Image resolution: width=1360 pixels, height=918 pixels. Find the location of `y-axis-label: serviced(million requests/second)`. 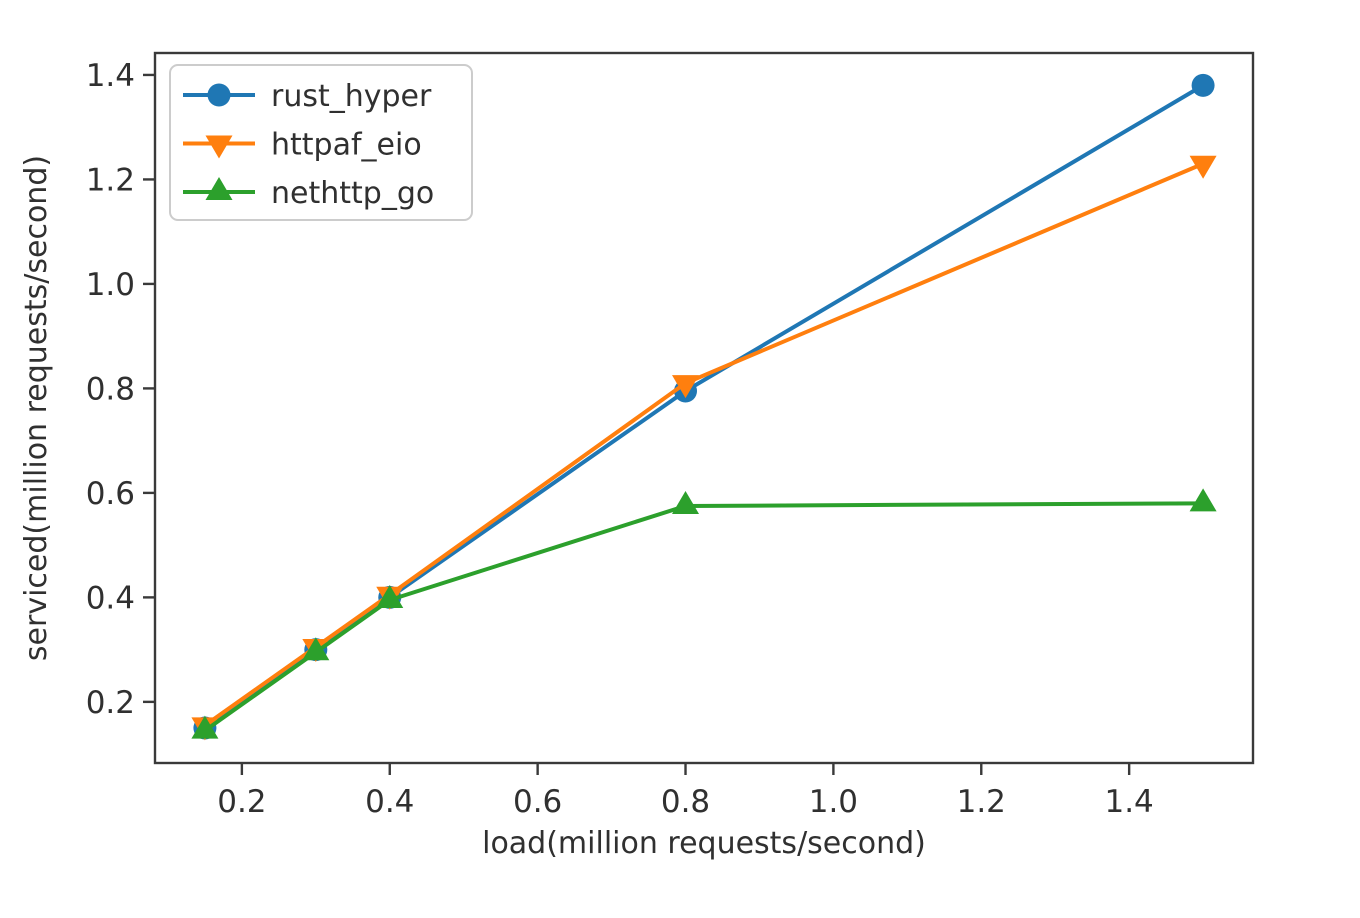

y-axis-label: serviced(million requests/second) is located at coordinates (36, 408).